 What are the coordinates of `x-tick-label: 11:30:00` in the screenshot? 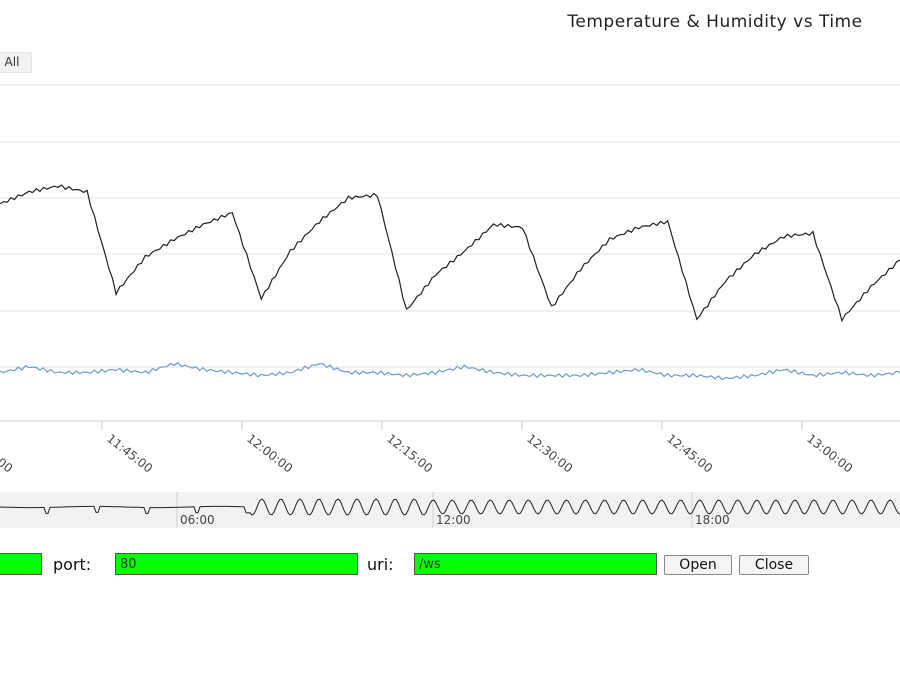 It's located at (7, 453).